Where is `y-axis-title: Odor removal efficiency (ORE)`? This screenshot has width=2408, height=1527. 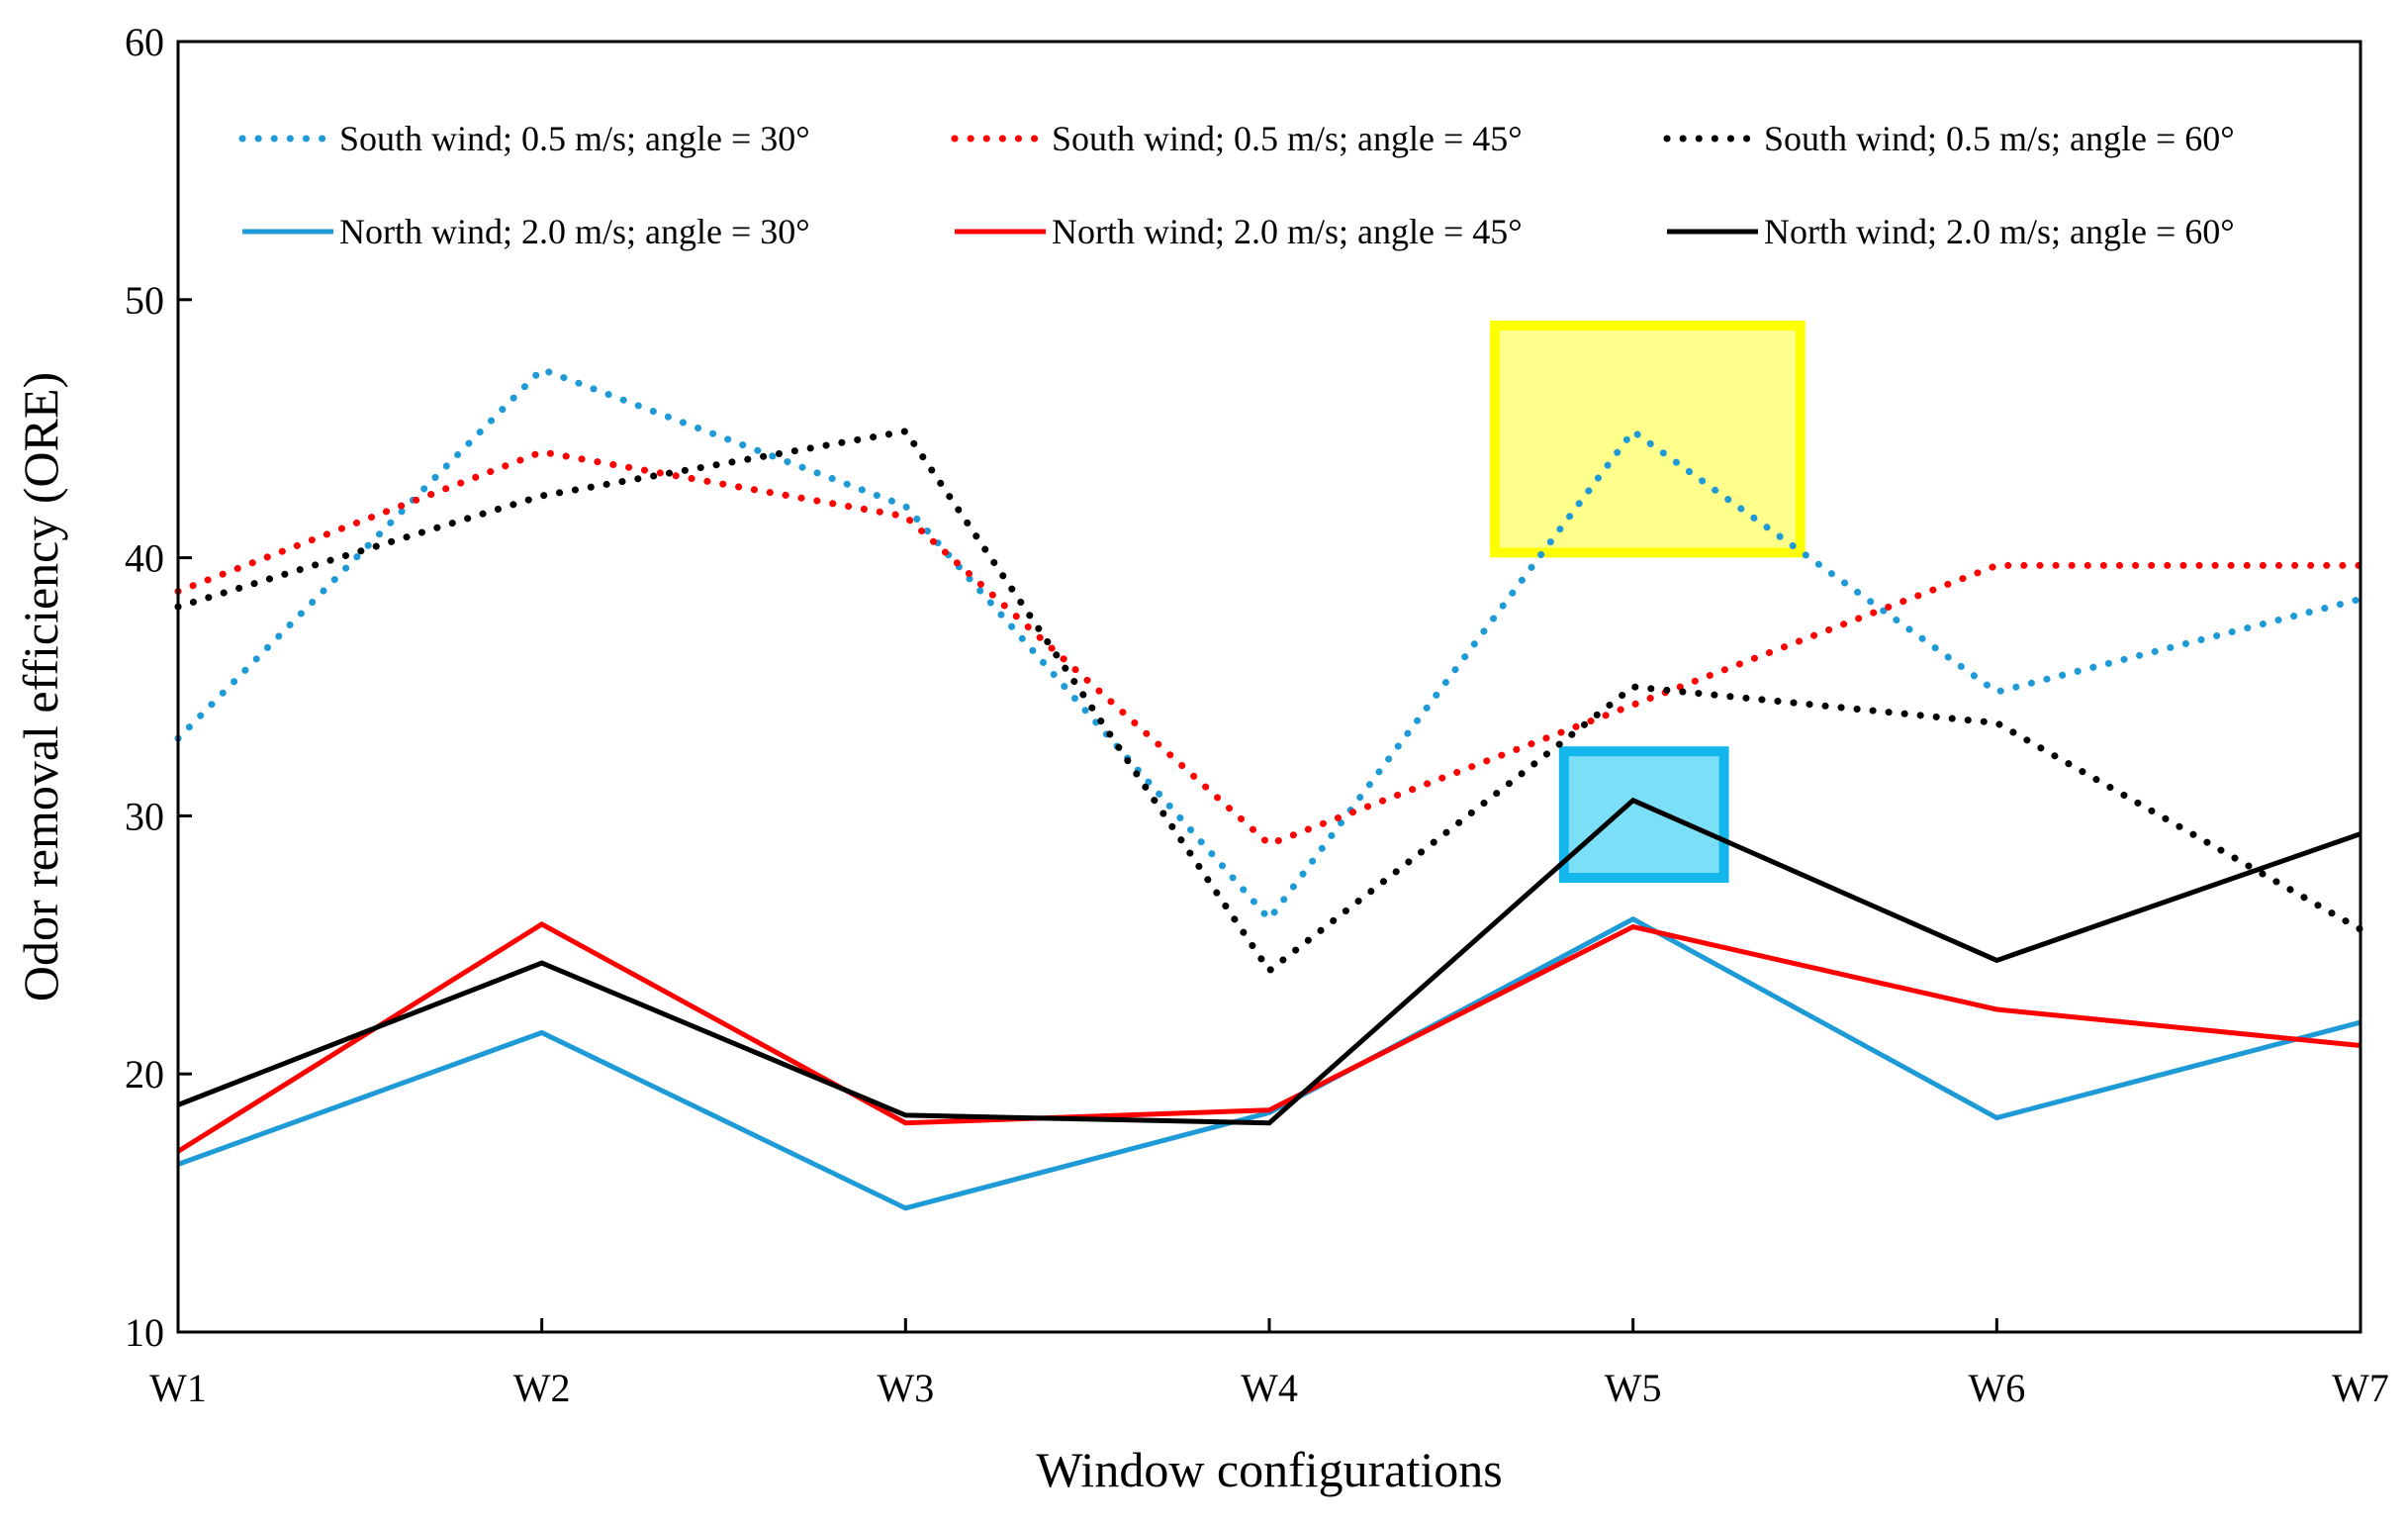 y-axis-title: Odor removal efficiency (ORE) is located at coordinates (40, 687).